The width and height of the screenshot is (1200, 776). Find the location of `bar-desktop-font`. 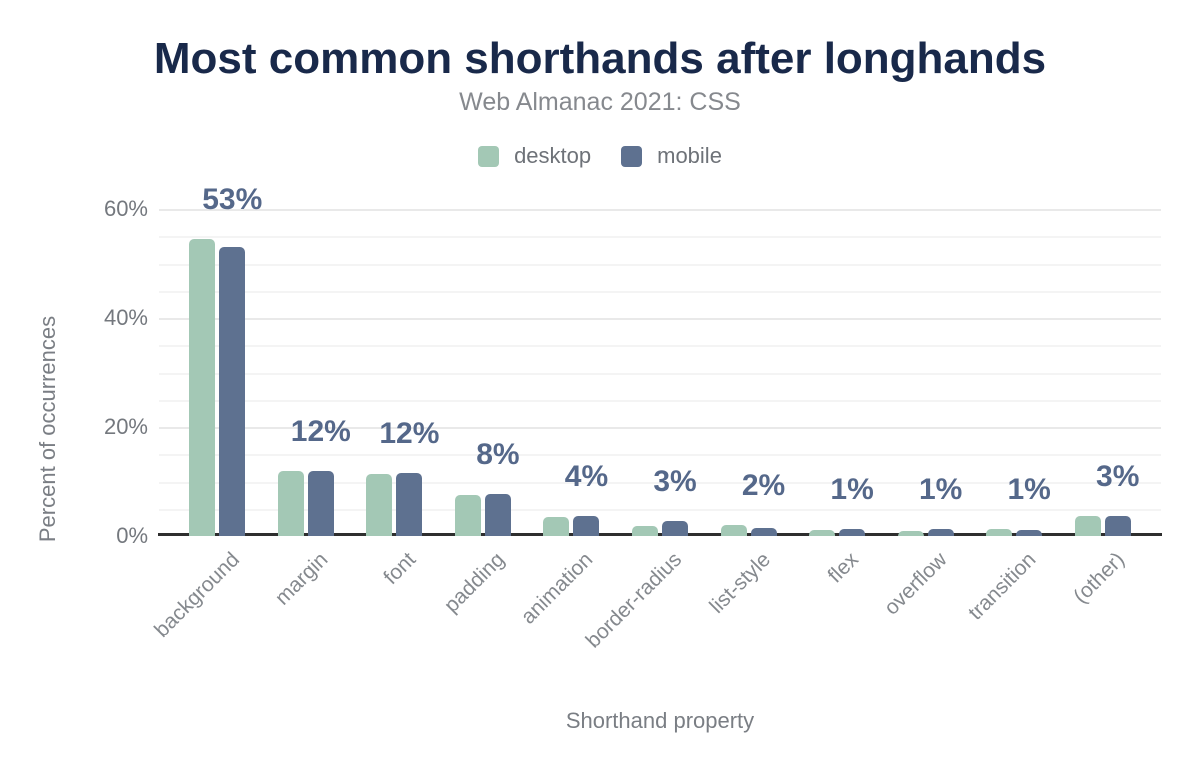

bar-desktop-font is located at coordinates (379, 505).